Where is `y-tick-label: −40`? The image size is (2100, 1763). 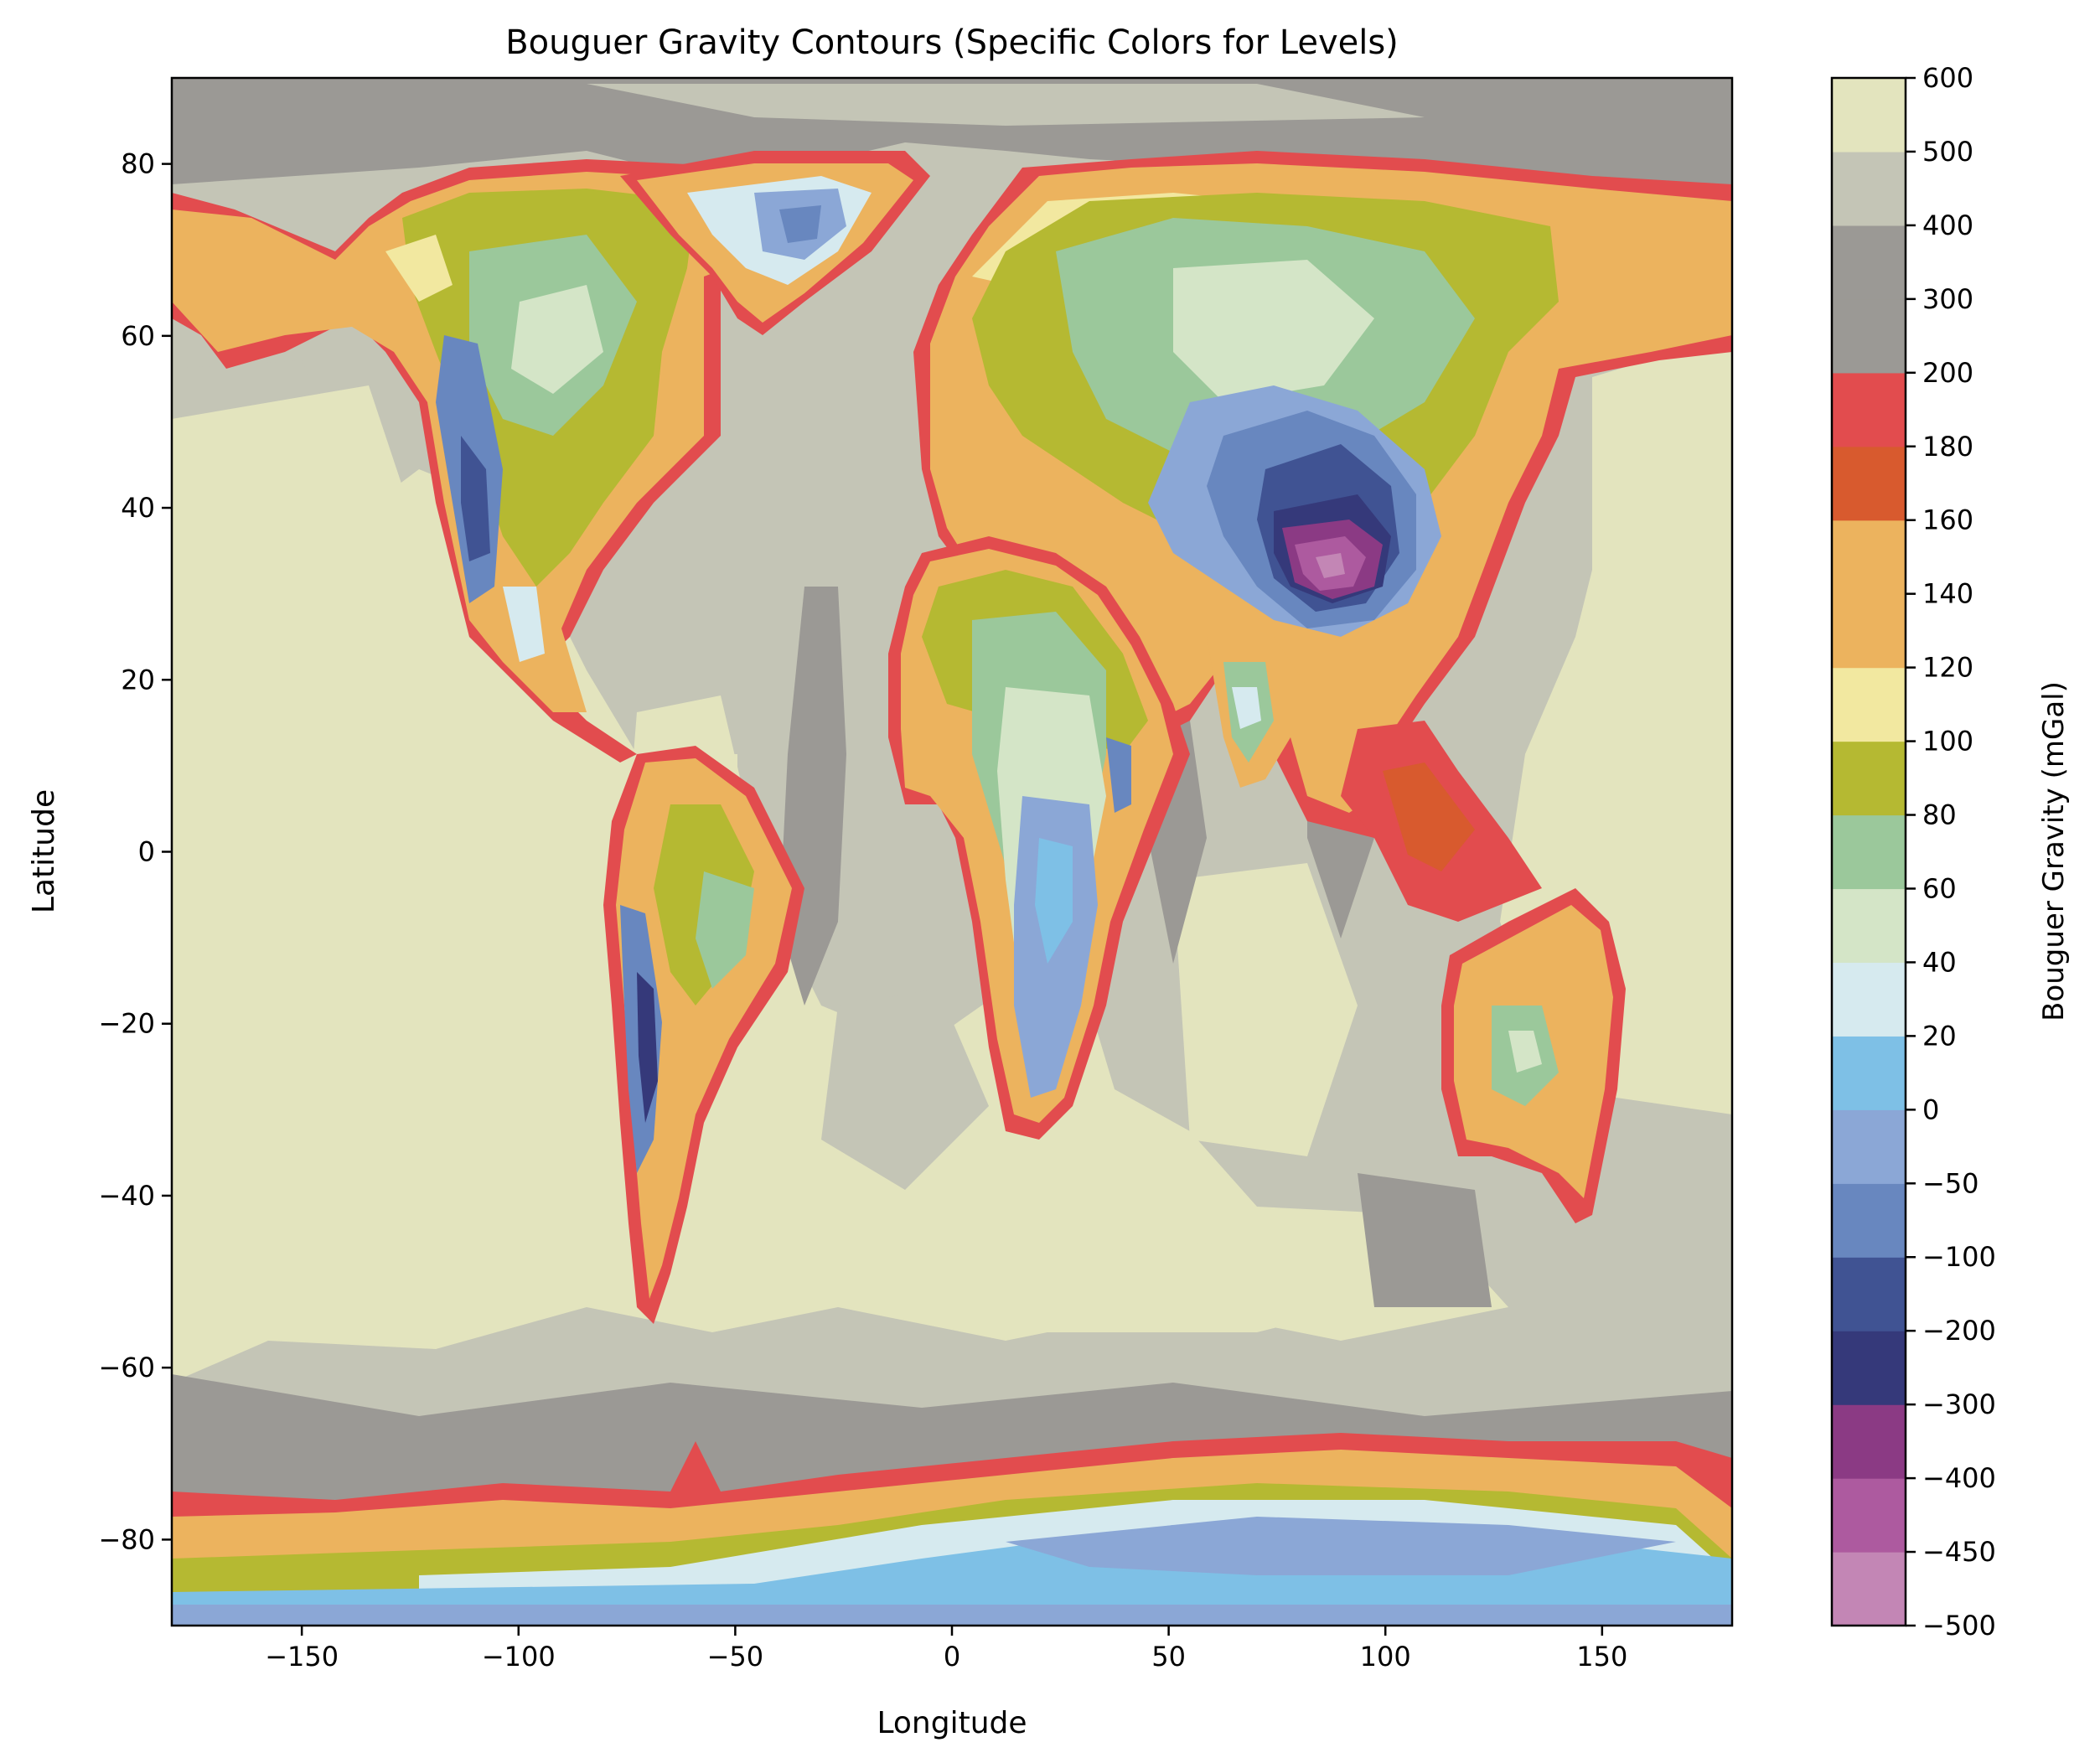
y-tick-label: −40 is located at coordinates (127, 1196).